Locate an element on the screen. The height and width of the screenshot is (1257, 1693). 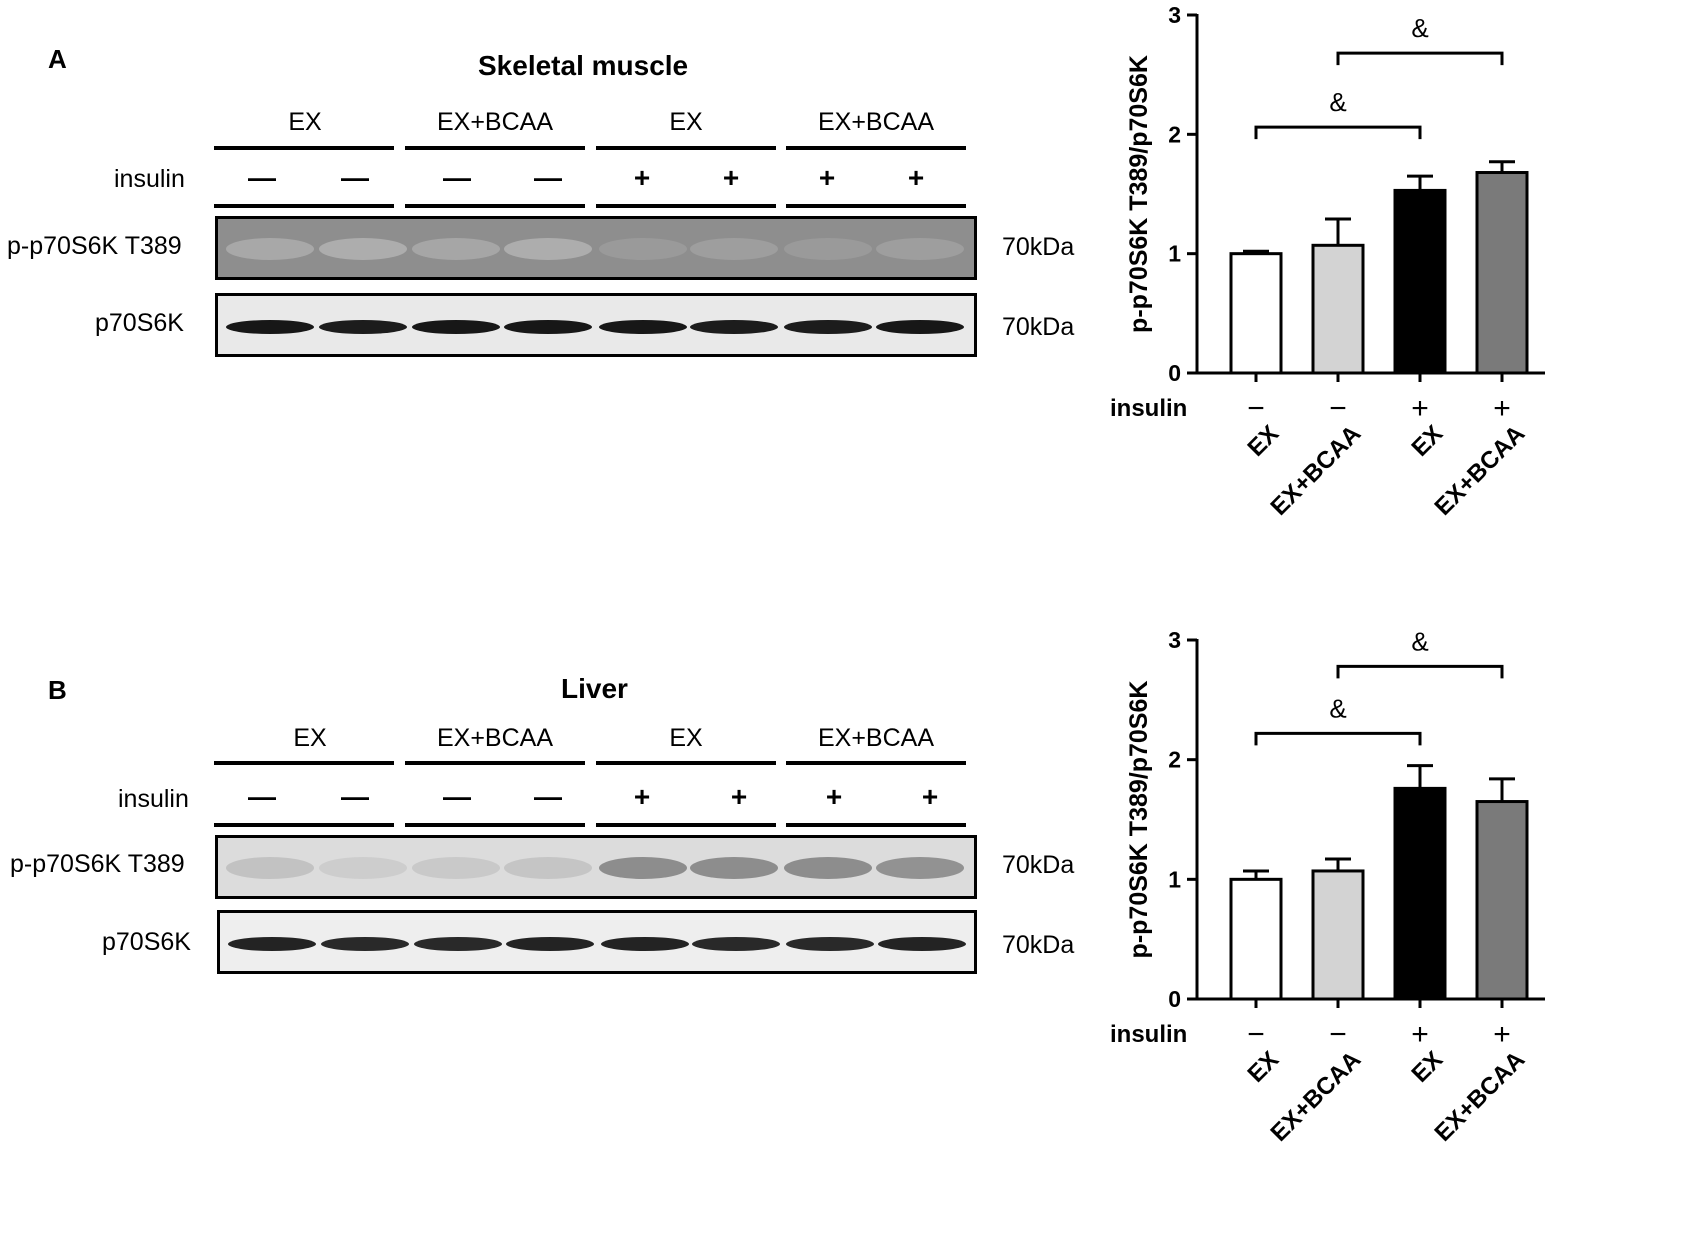
category-label: EX is located at coordinates (1428, 1067).